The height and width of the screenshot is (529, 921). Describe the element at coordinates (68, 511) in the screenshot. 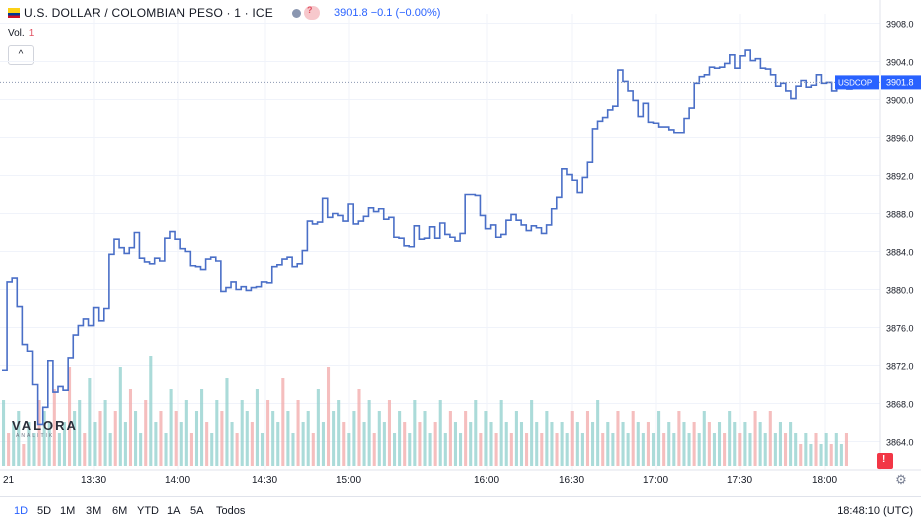

I see `timeframe-1m: 1M` at that location.